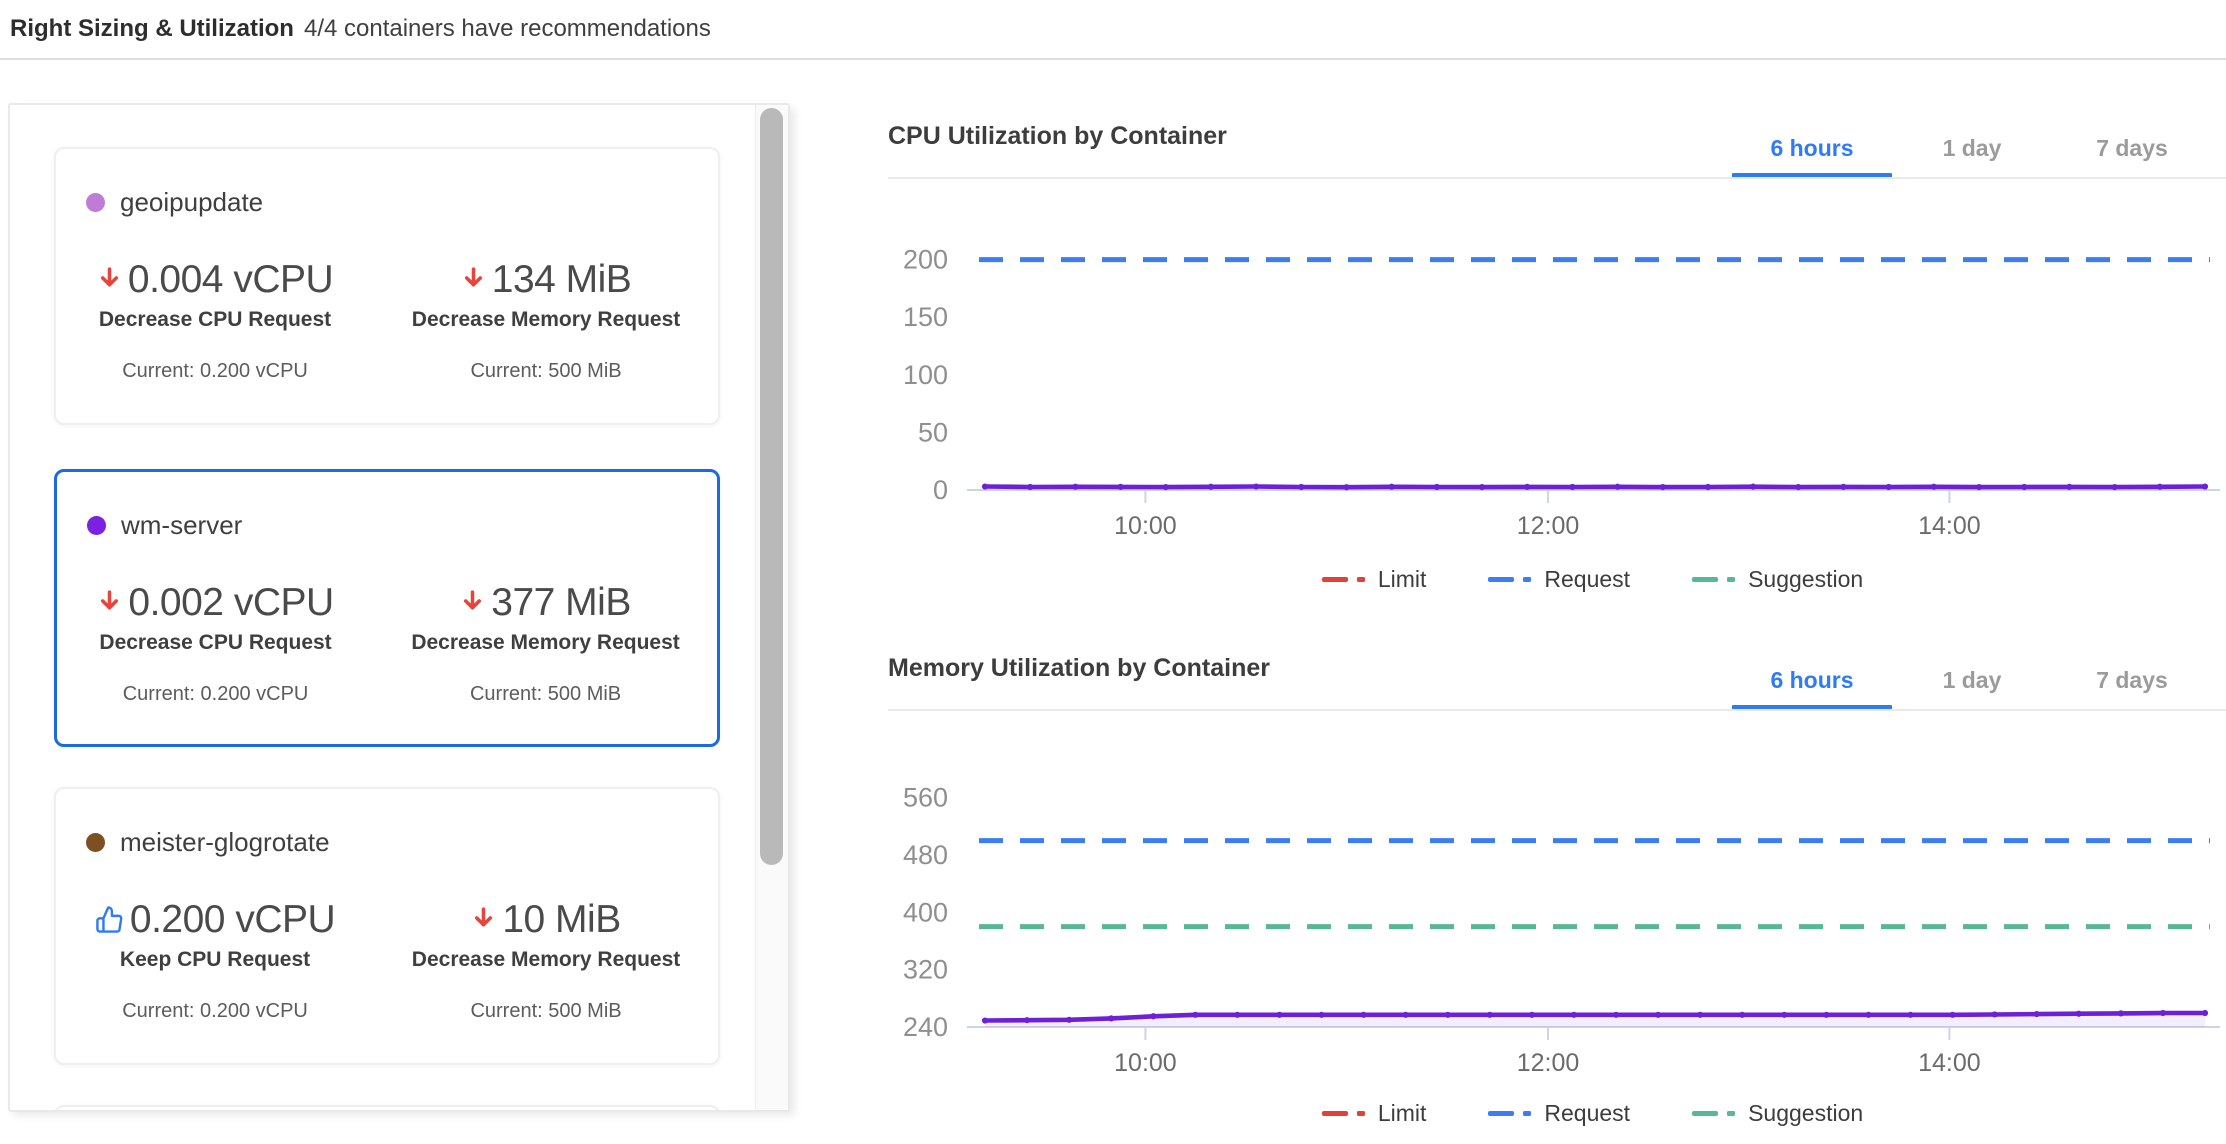 This screenshot has width=2226, height=1144. Describe the element at coordinates (925, 260) in the screenshot. I see `svg-text: 200` at that location.